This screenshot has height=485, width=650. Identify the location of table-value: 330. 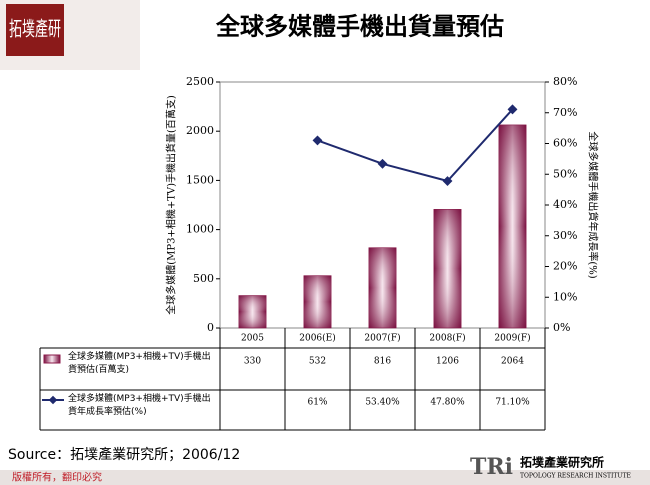
(252, 362).